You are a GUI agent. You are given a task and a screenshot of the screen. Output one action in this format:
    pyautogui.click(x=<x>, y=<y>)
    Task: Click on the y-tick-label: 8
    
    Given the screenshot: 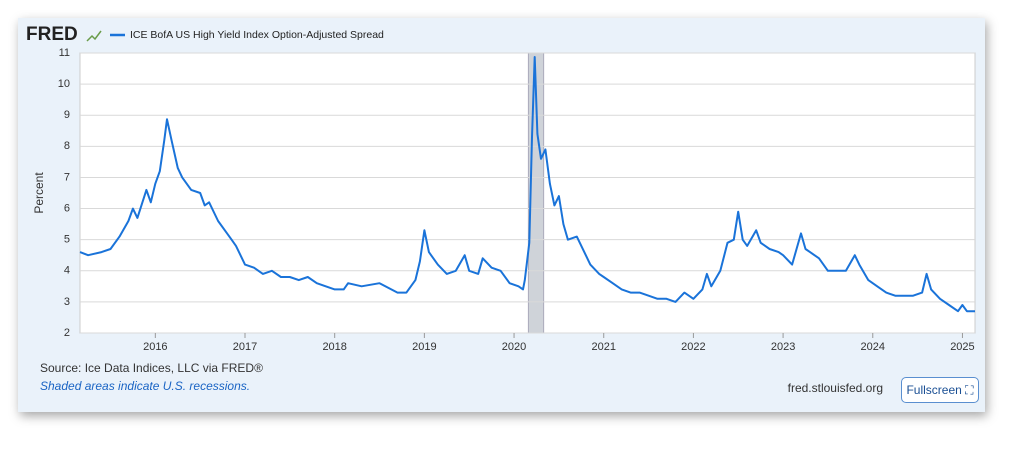 What is the action you would take?
    pyautogui.click(x=67, y=146)
    